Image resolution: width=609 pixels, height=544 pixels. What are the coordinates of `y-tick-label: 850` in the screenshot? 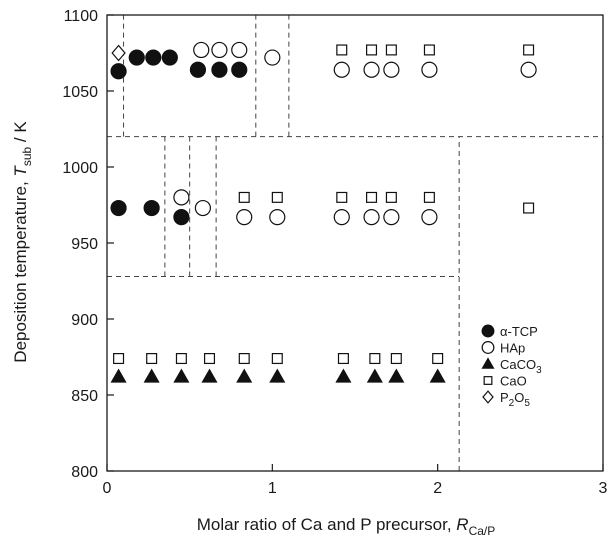 It's located at (84, 396).